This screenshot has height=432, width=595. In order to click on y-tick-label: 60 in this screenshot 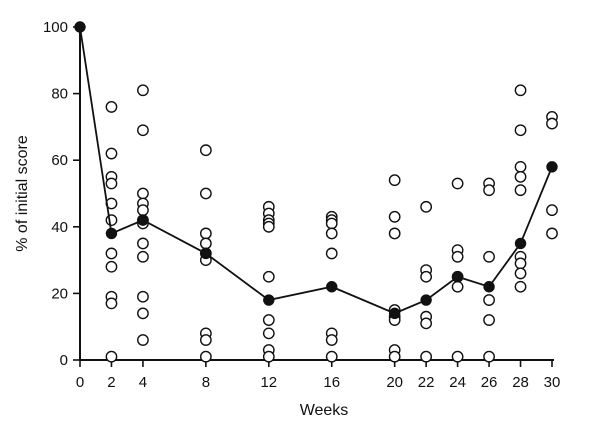, I will do `click(59, 160)`.